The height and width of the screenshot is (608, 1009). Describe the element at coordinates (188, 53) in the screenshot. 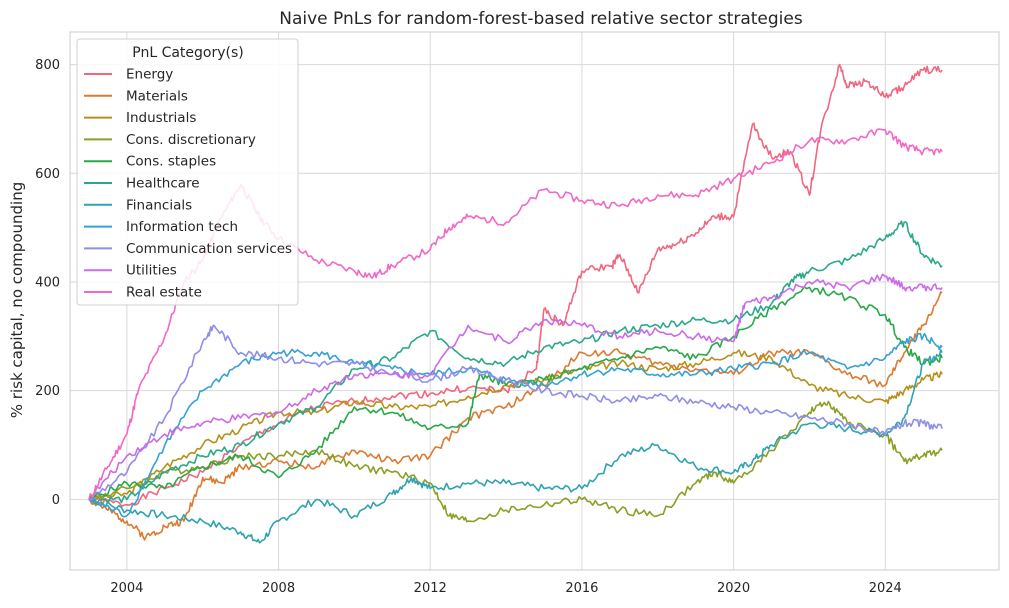

I see `legend-title: PnL Category(s)` at that location.